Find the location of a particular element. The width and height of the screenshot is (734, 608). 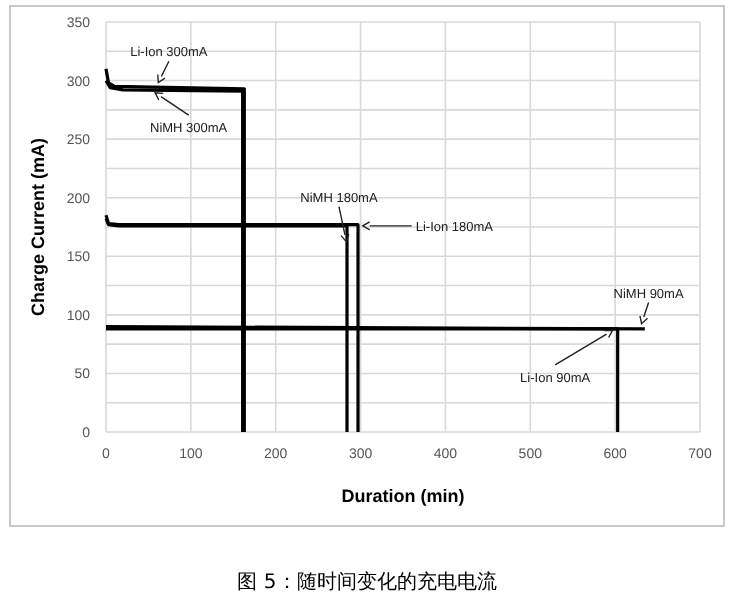

caption: 图 5：随时间变化的充电电流 is located at coordinates (367, 582).